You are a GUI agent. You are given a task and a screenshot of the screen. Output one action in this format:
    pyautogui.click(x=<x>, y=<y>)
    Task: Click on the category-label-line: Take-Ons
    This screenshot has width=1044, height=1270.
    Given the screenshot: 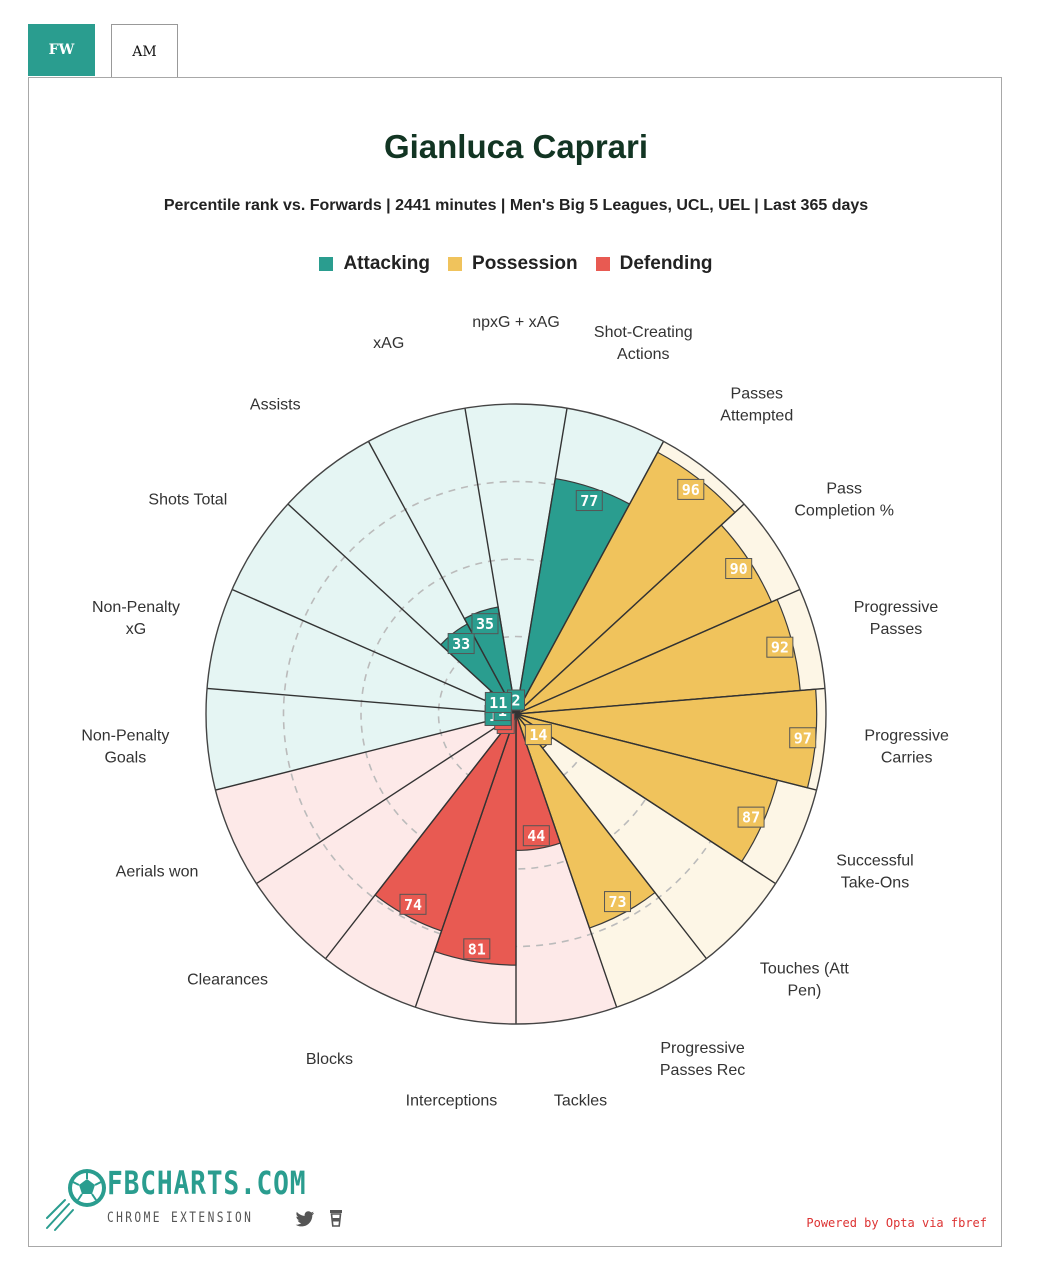 What is the action you would take?
    pyautogui.click(x=875, y=882)
    